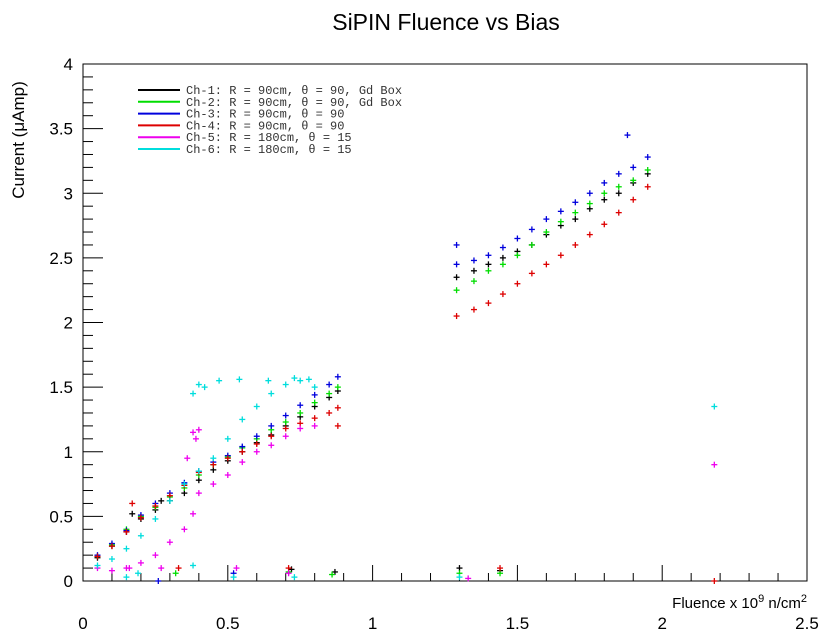 Image resolution: width=831 pixels, height=644 pixels. What do you see at coordinates (782, 603) in the screenshot?
I see `x-axis-label-unit: n/cm` at bounding box center [782, 603].